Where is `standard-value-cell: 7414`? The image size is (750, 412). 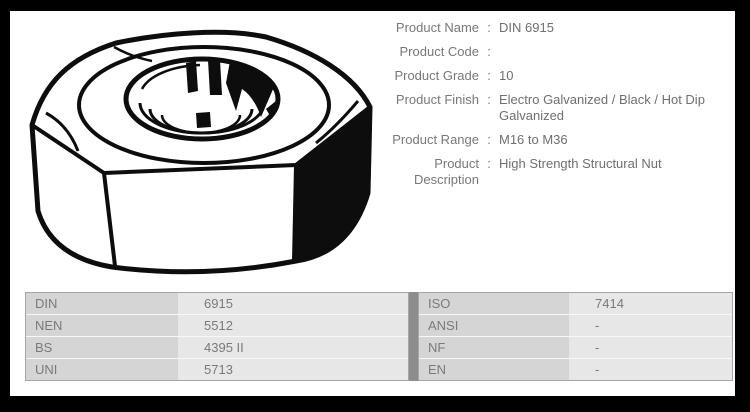
standard-value-cell: 7414 is located at coordinates (650, 303).